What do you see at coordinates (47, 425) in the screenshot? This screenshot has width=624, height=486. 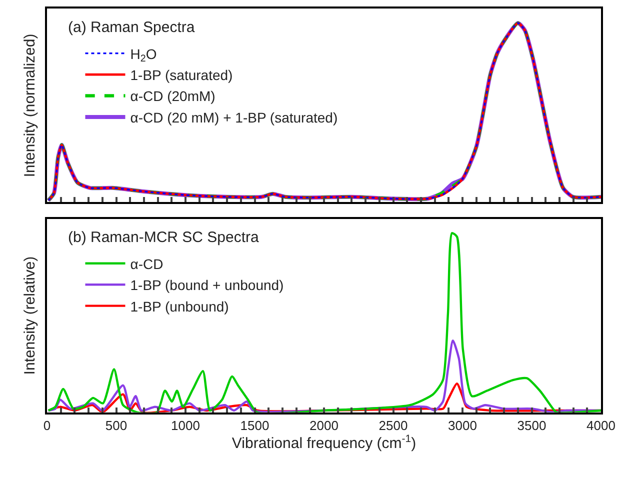 I see `x-tick-label: 0` at bounding box center [47, 425].